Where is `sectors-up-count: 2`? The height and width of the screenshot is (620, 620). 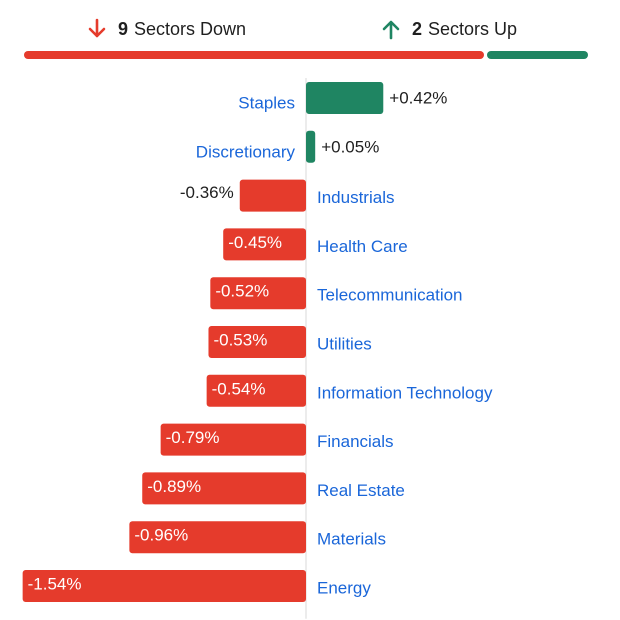 sectors-up-count: 2 is located at coordinates (417, 28).